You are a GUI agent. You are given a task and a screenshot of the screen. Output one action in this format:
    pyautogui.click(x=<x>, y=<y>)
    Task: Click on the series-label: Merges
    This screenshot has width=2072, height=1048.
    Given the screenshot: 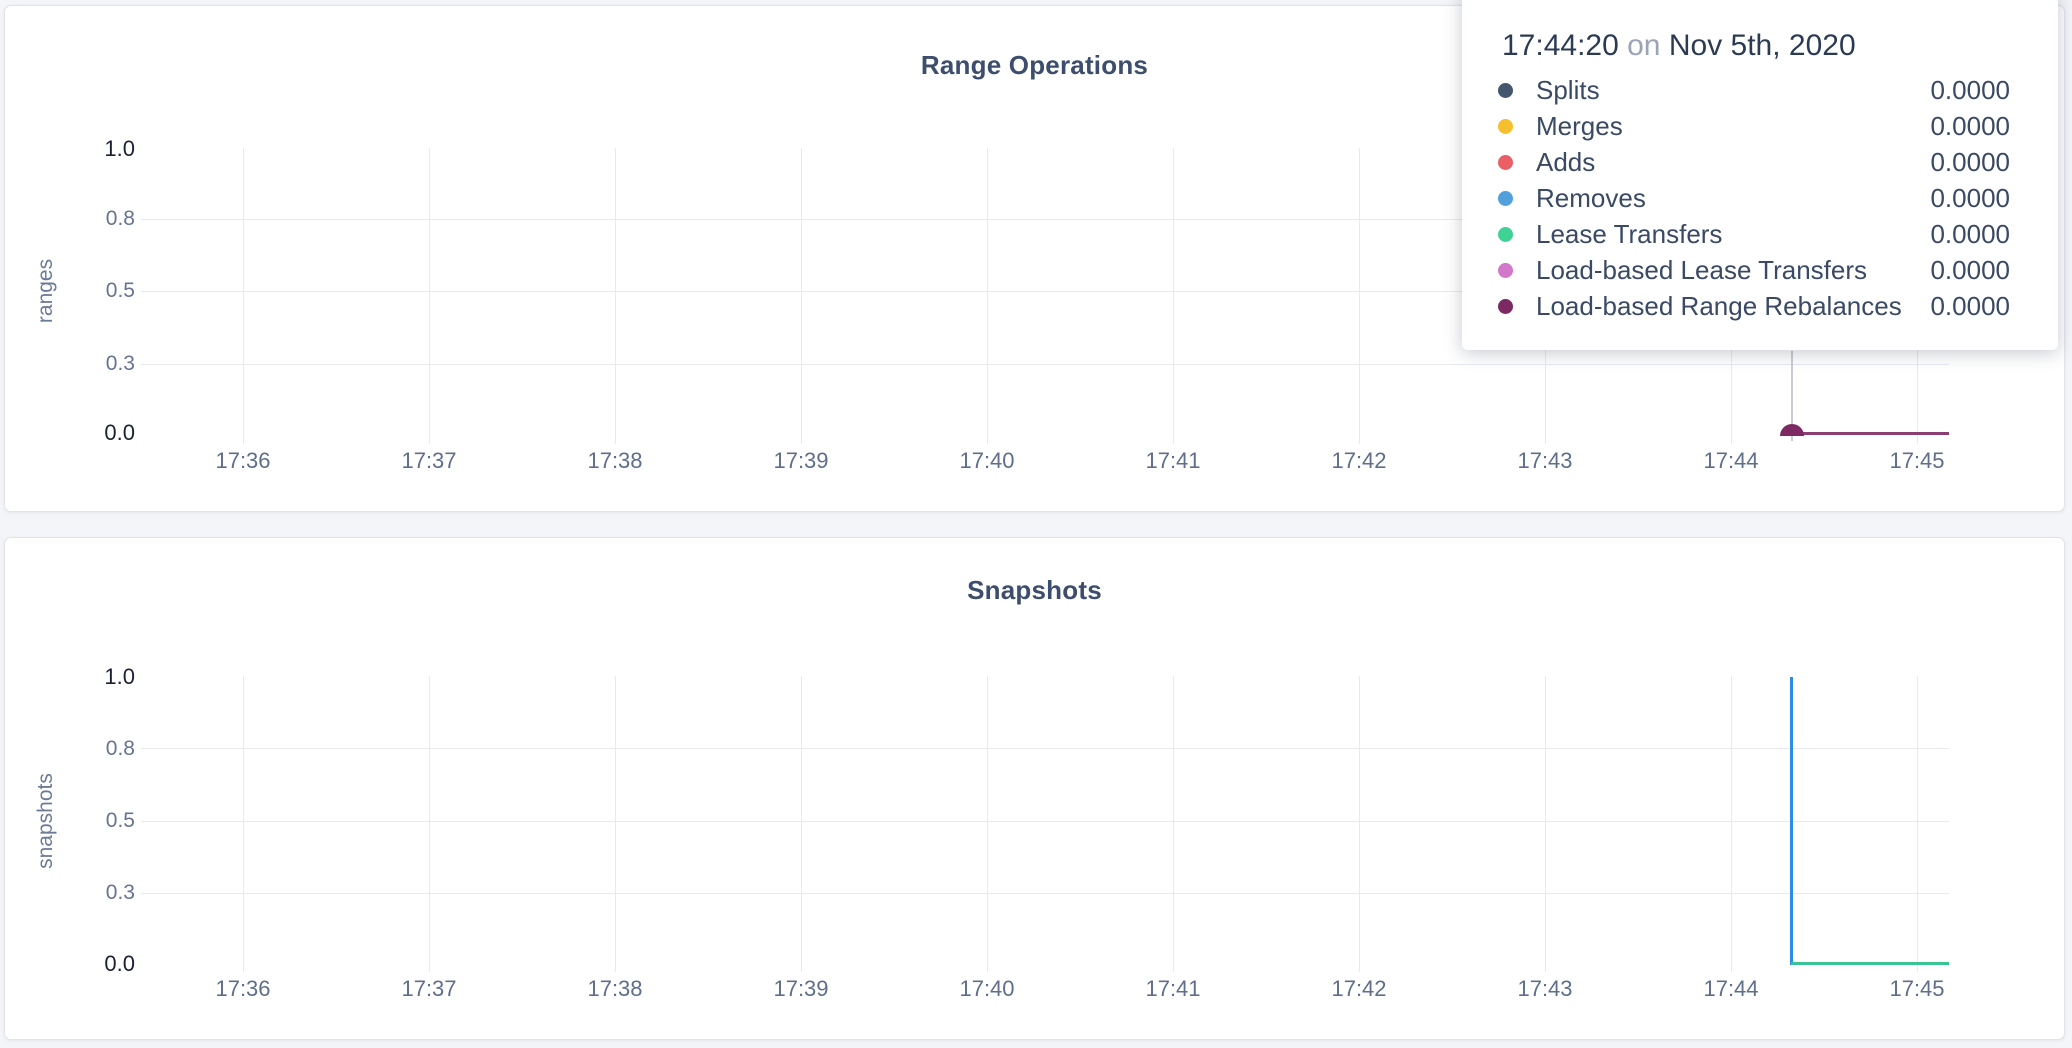 What is the action you would take?
    pyautogui.click(x=1579, y=125)
    